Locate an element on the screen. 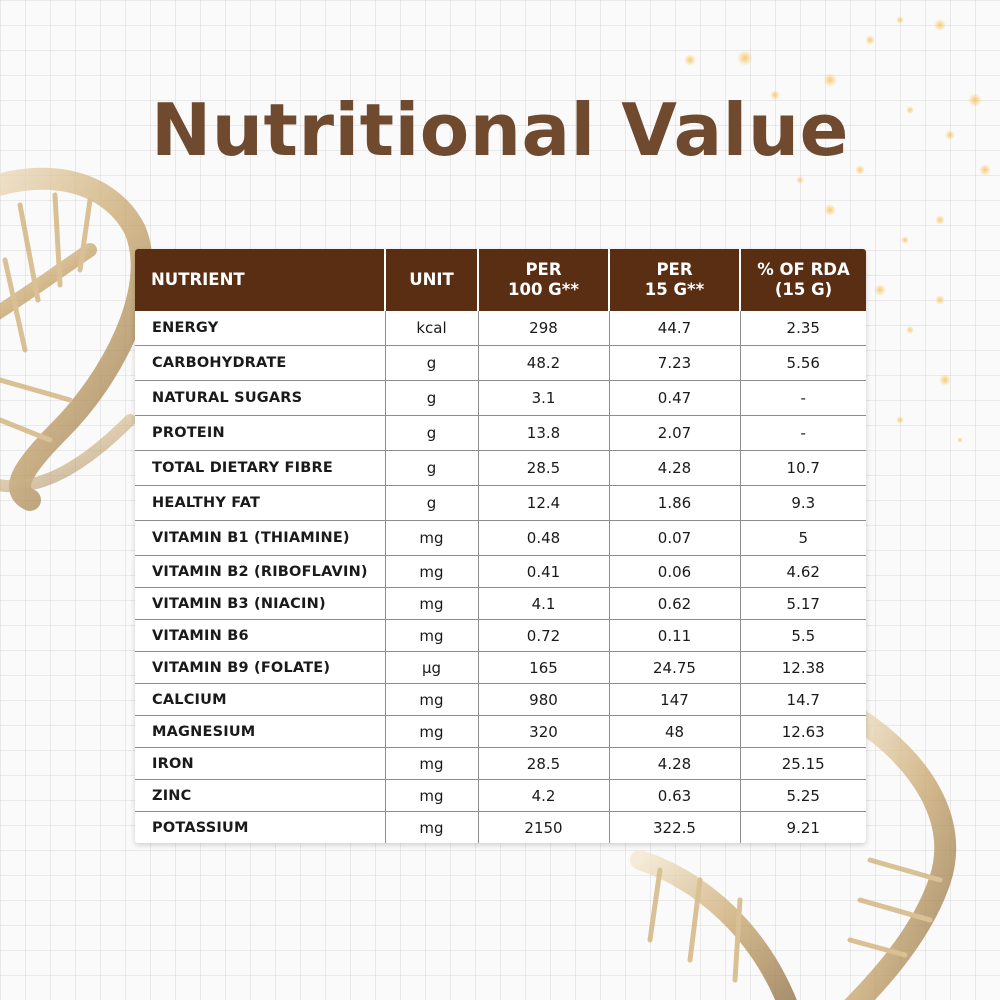  header-per-100g-line1: PER is located at coordinates (543, 269).